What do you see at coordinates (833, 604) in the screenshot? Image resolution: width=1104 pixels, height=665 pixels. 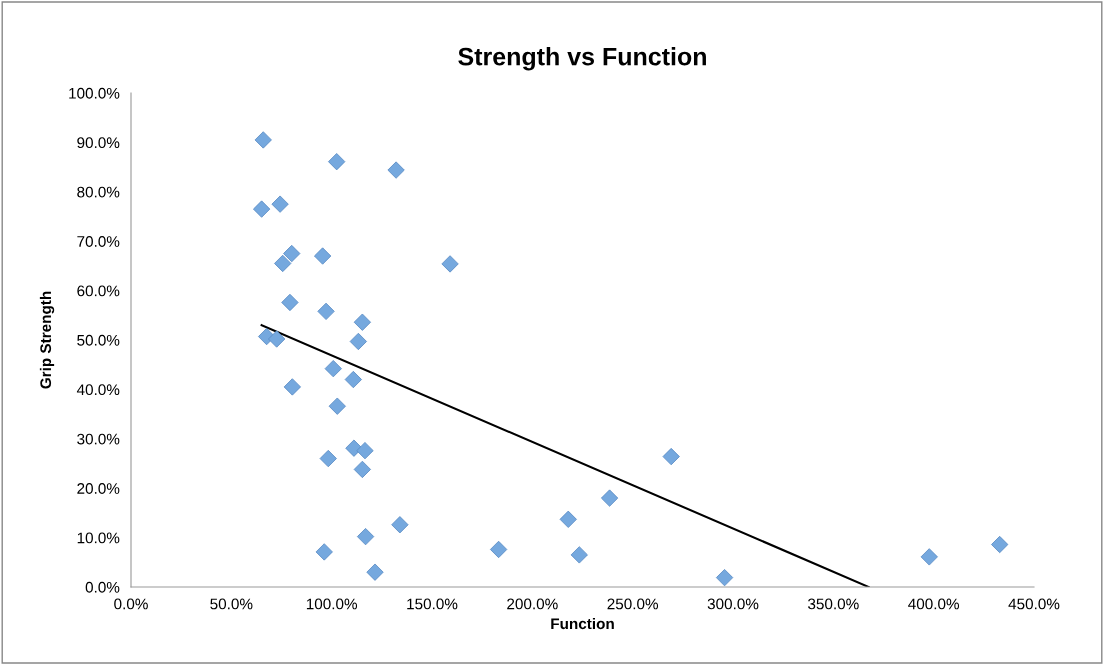 I see `x-tick-label: 350.0%` at bounding box center [833, 604].